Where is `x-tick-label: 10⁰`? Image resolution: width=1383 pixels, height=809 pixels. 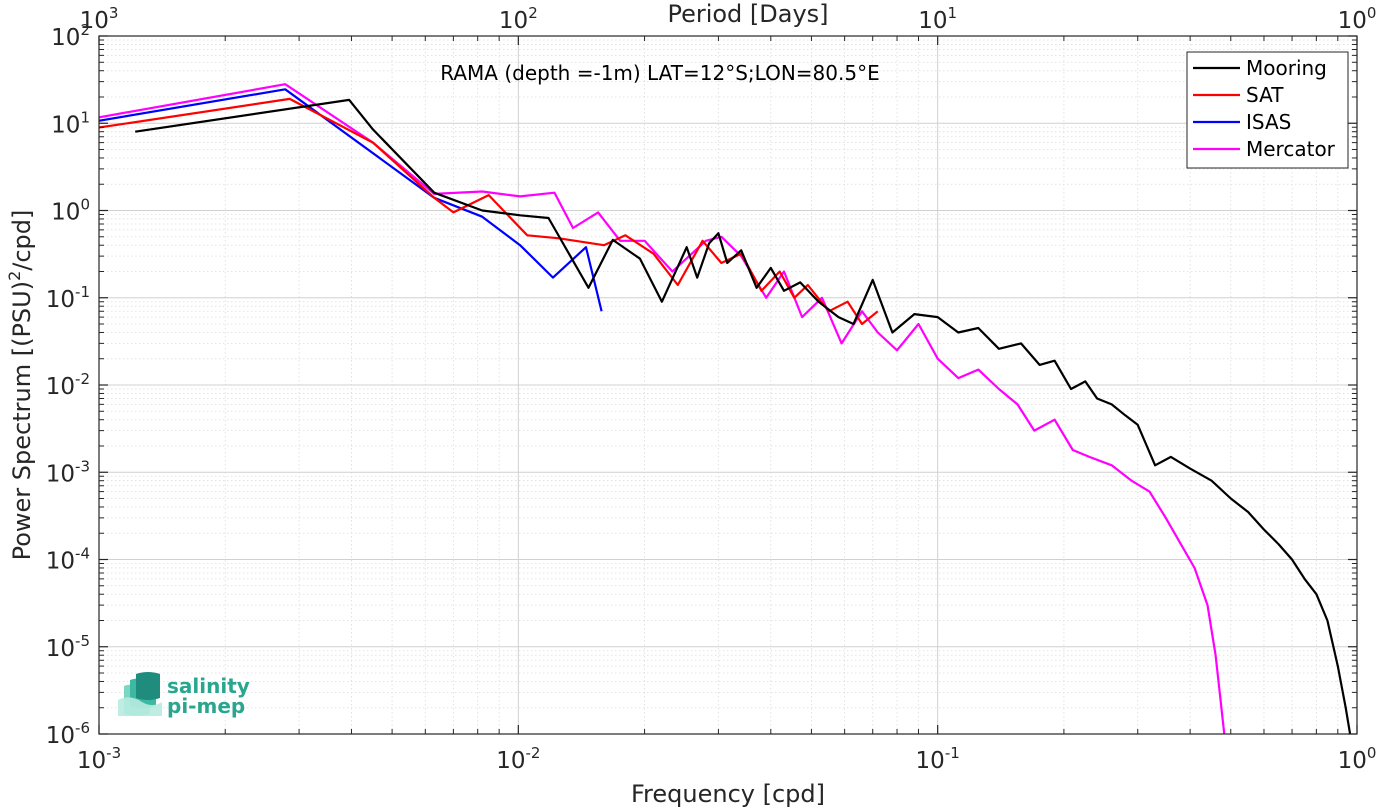
x-tick-label: 10⁰ is located at coordinates (1357, 759).